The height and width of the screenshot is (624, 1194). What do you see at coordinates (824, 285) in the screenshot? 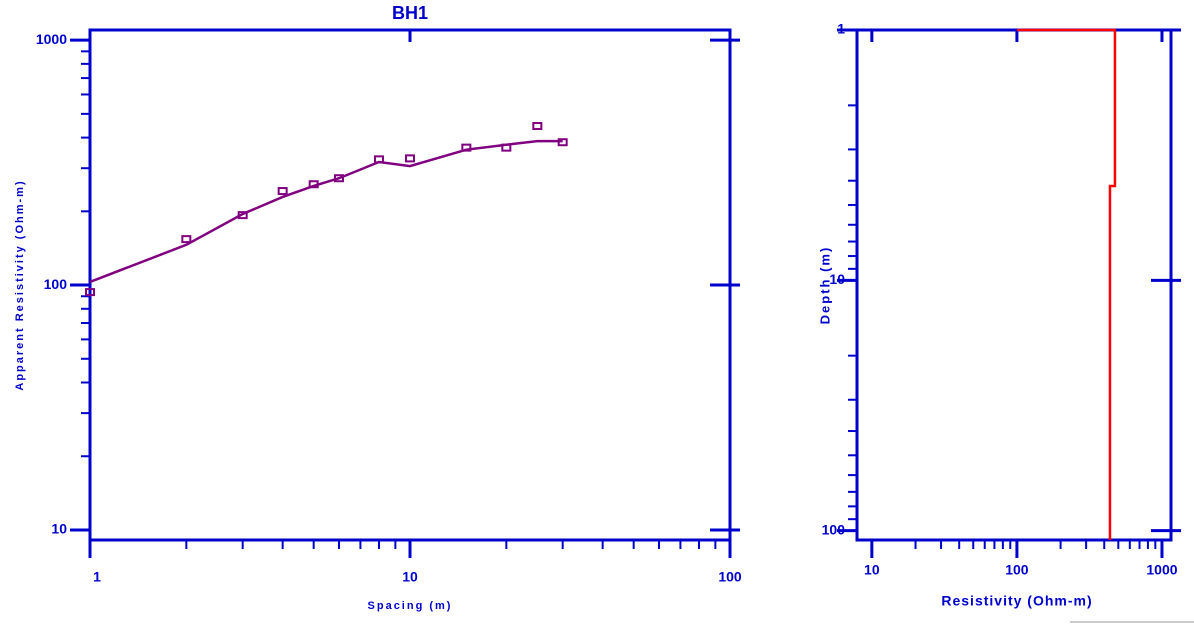
I see `y-axis-label: Depth (m)` at bounding box center [824, 285].